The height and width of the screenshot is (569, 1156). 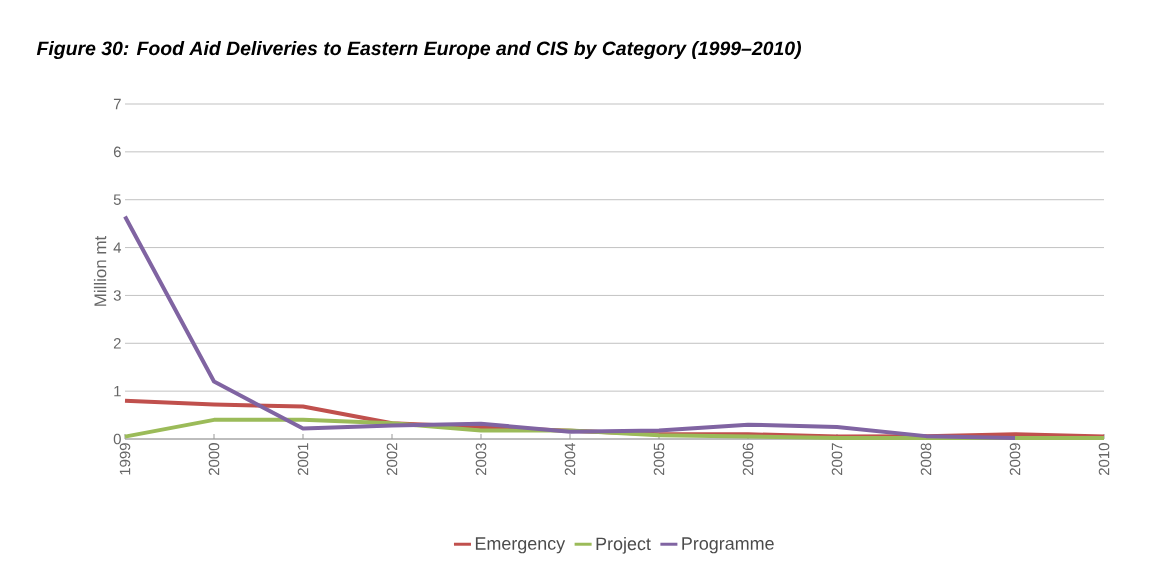 What do you see at coordinates (117, 343) in the screenshot?
I see `y-tick-label: 2` at bounding box center [117, 343].